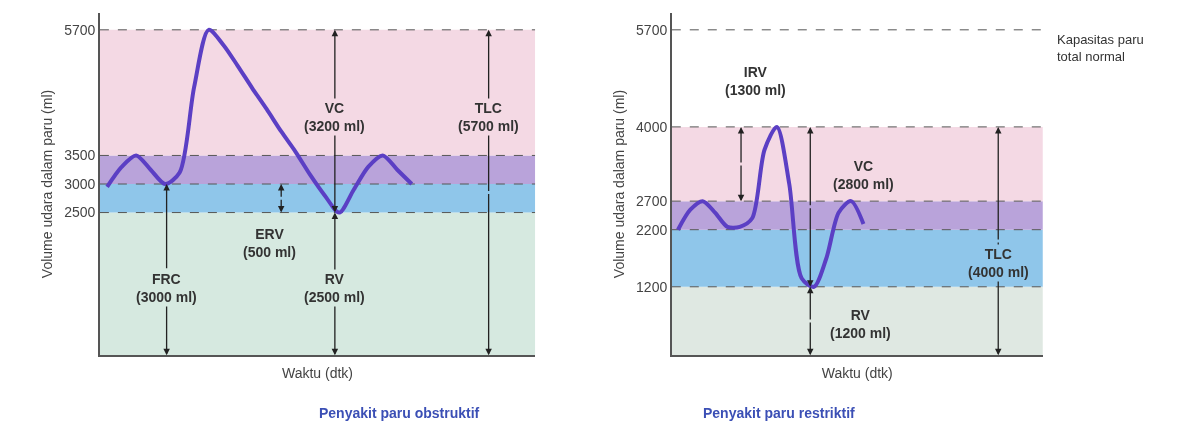 This screenshot has width=1189, height=423. What do you see at coordinates (269, 243) in the screenshot?
I see `annotation: ERV (500 ml)` at bounding box center [269, 243].